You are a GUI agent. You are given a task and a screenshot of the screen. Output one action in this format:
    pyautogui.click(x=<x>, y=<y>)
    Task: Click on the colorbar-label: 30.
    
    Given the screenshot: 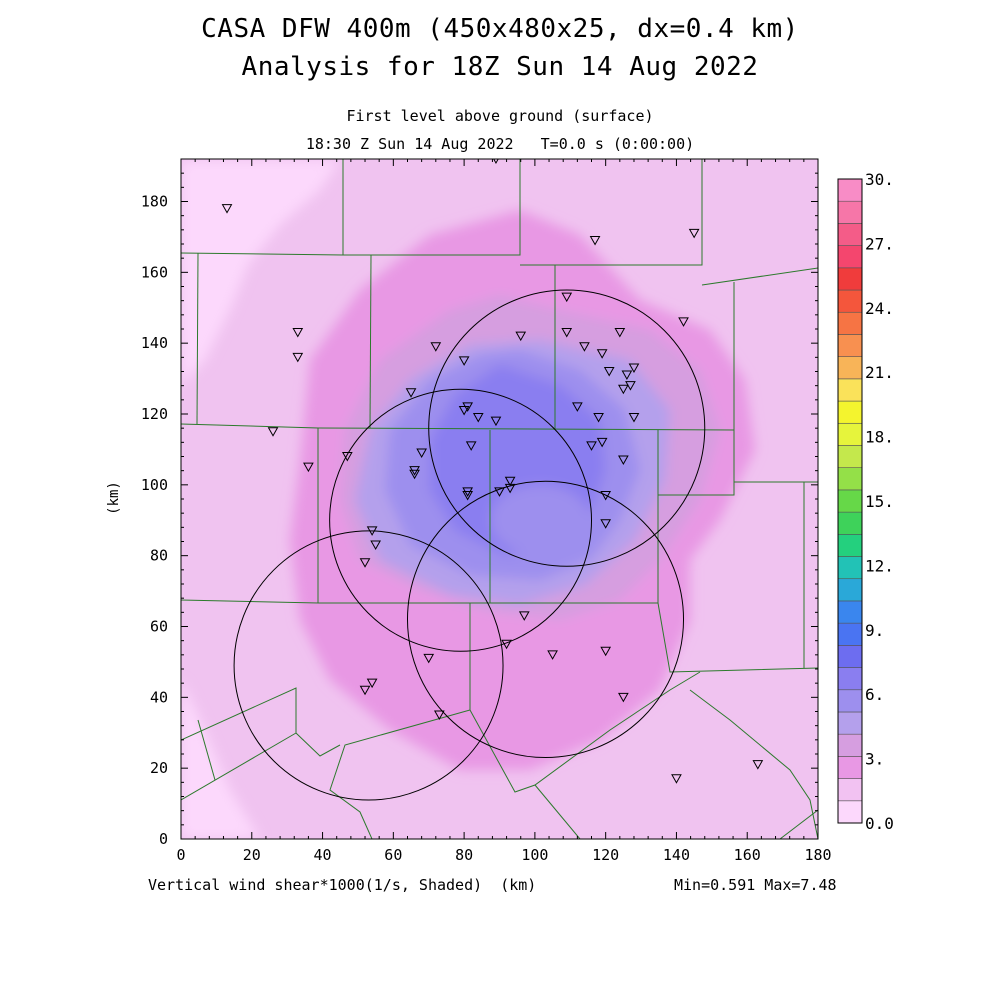 What is the action you would take?
    pyautogui.click(x=879, y=179)
    